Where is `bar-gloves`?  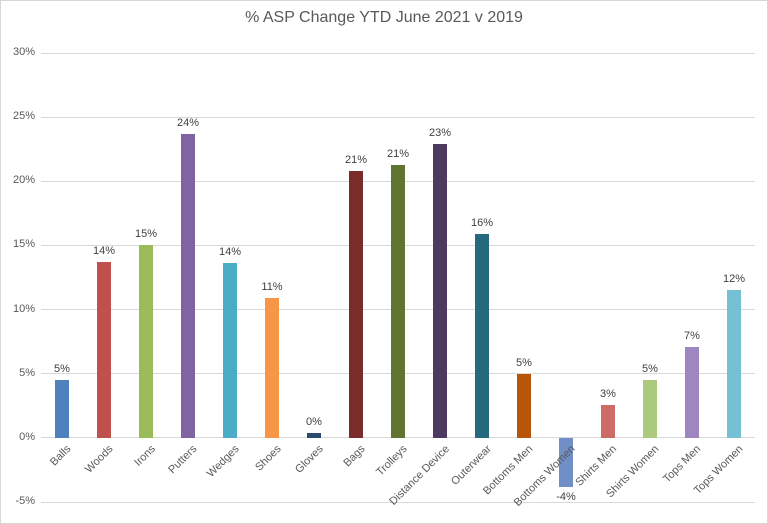 bar-gloves is located at coordinates (314, 435).